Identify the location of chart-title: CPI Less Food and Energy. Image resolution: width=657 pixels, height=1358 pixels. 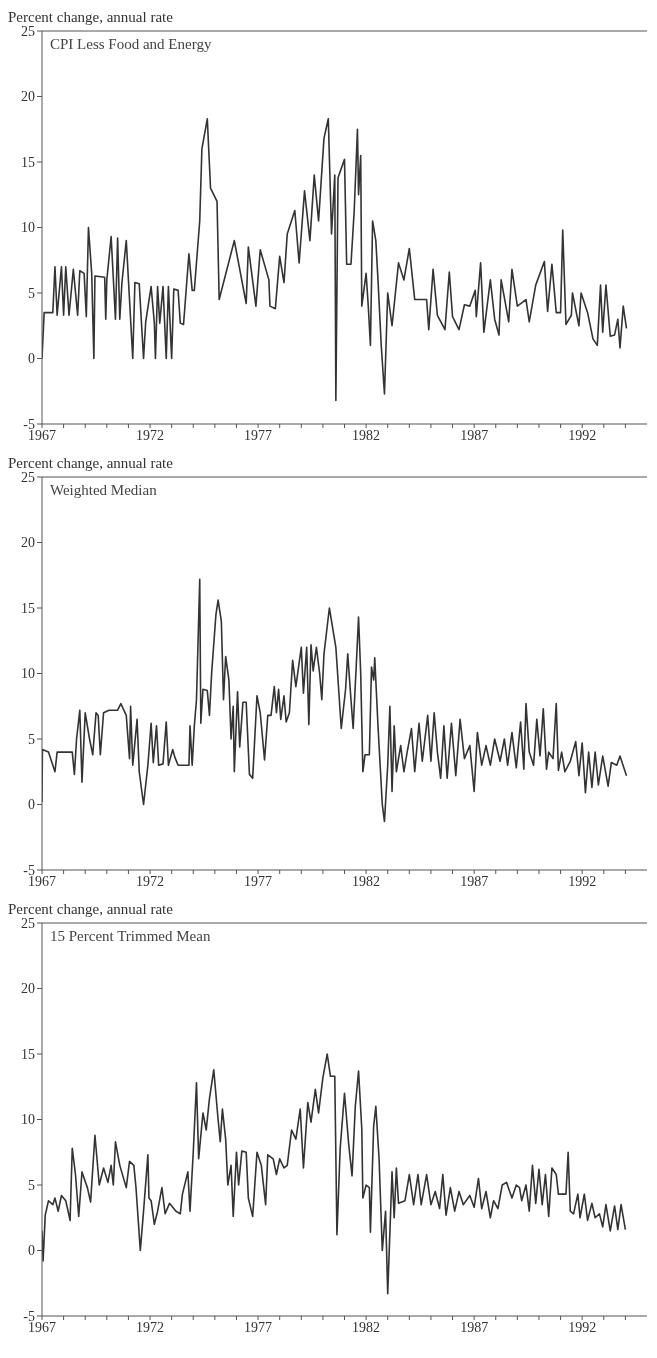
(131, 44).